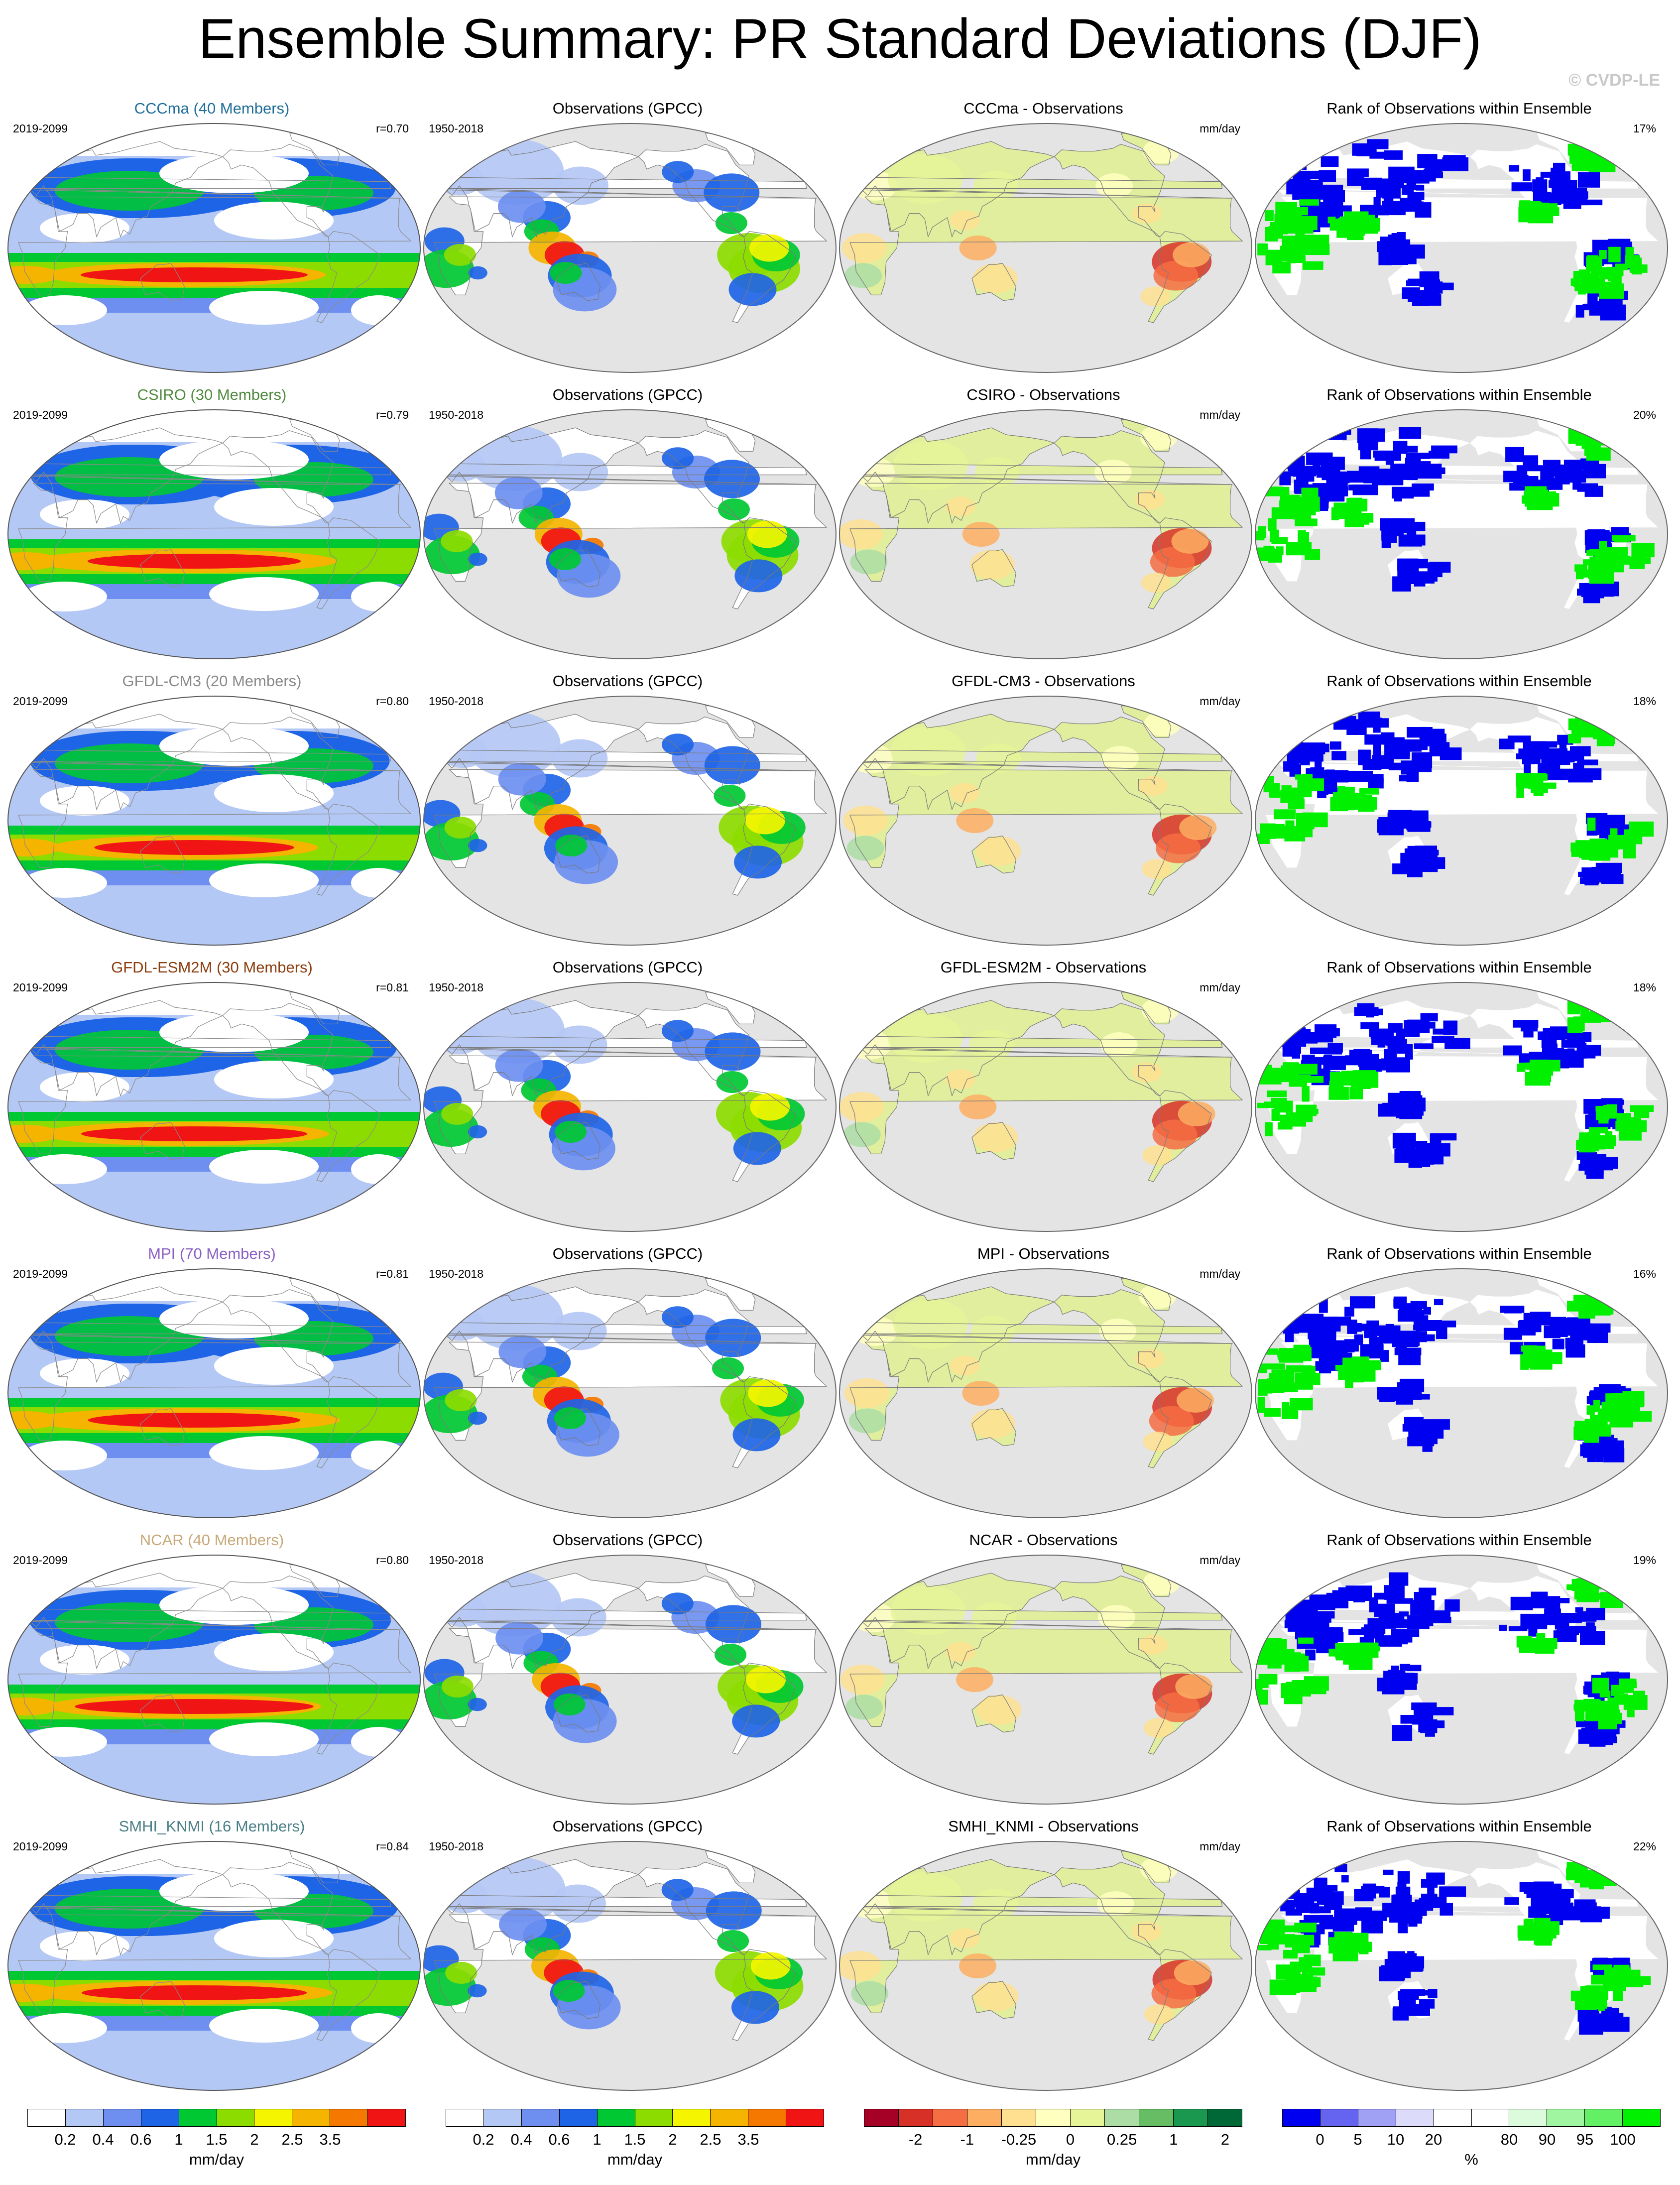  I want to click on coastline-samerica-model, so click(348, 1709).